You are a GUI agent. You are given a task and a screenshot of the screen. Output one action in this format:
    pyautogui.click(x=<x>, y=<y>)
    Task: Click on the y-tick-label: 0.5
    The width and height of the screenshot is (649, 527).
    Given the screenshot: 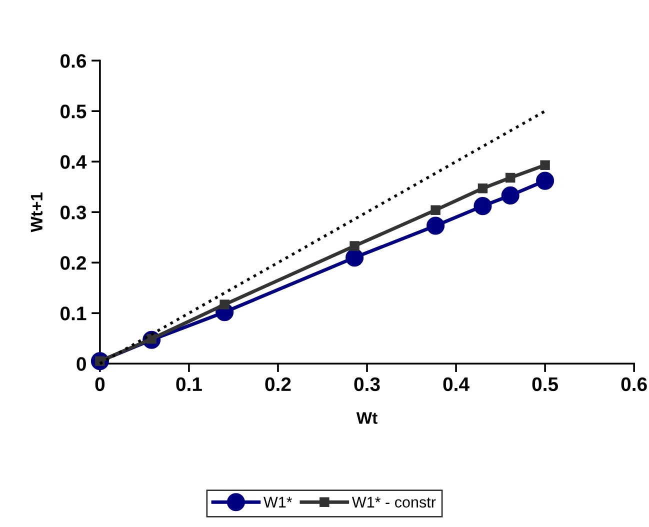 What is the action you would take?
    pyautogui.click(x=73, y=111)
    